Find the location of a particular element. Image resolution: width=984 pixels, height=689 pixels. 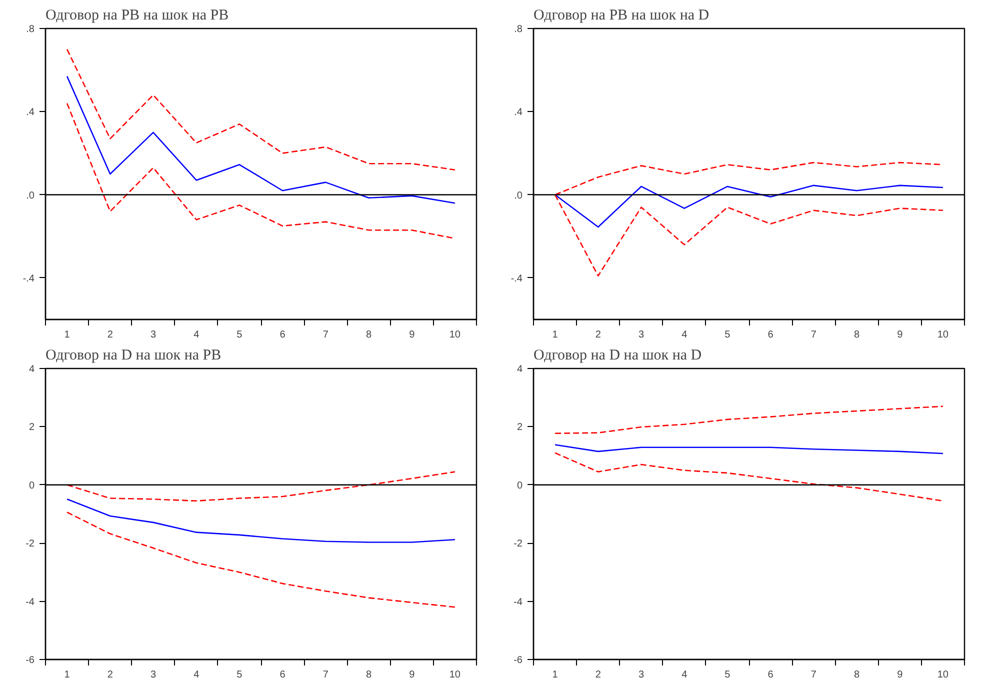

chart-title: Одговор на PB на шок на PB is located at coordinates (137, 16).